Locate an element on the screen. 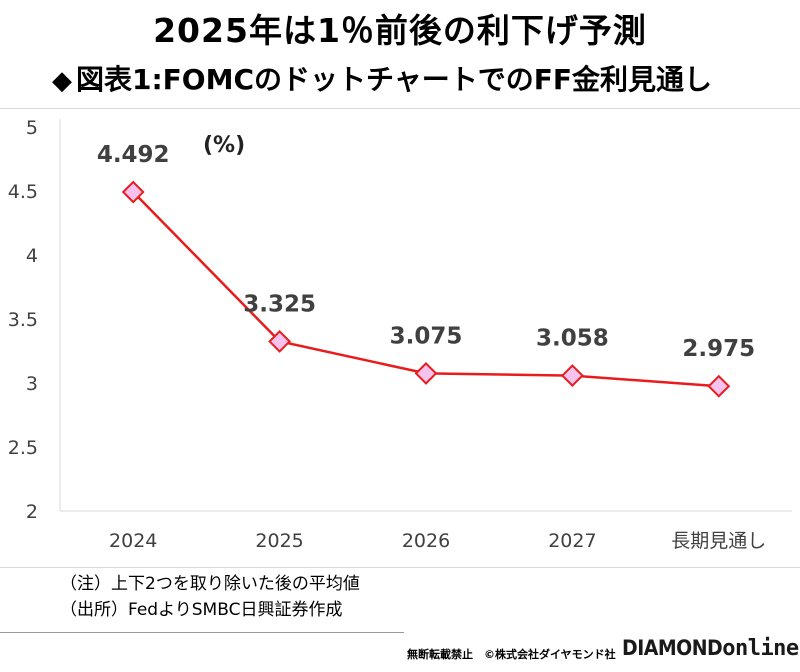  diamond-online-logo: DIAMONDonline is located at coordinates (710, 648).